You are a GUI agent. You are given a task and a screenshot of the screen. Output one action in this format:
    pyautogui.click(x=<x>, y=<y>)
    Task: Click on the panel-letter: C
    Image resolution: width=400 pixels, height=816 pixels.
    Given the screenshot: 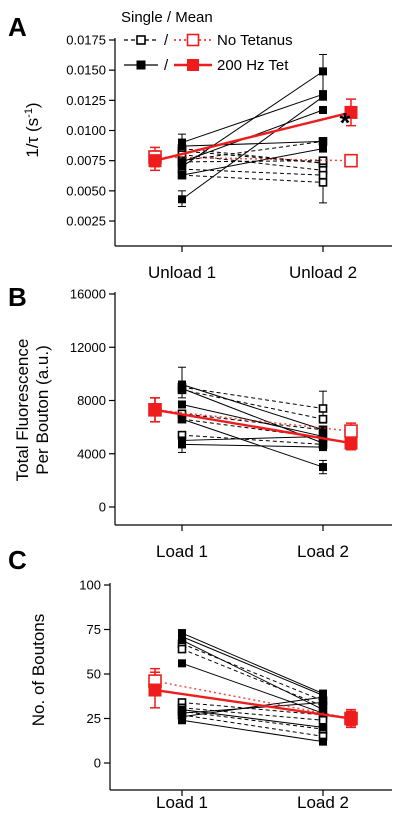 What is the action you would take?
    pyautogui.click(x=17, y=560)
    